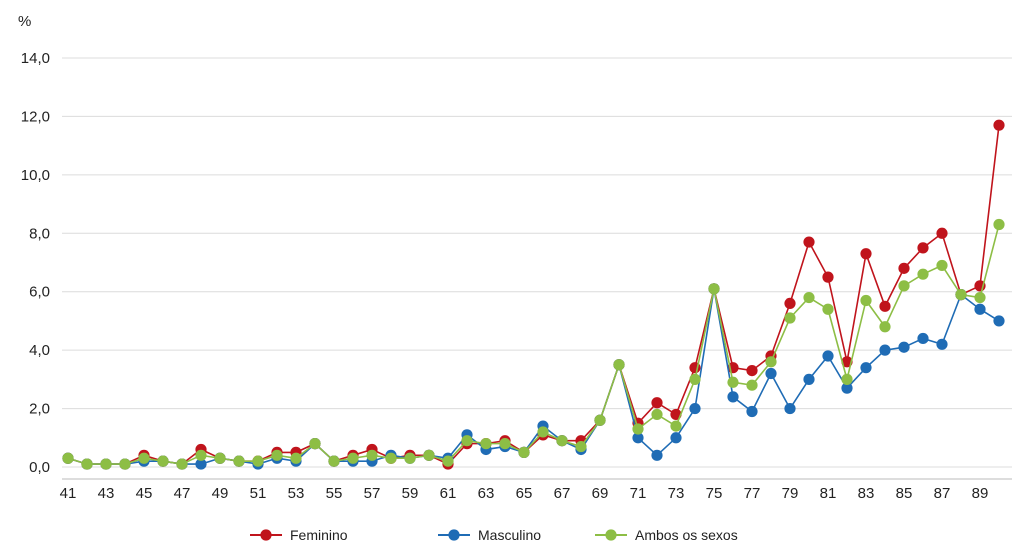 The image size is (1024, 553). Describe the element at coordinates (489, 535) in the screenshot. I see `legend-item: Masculino` at that location.